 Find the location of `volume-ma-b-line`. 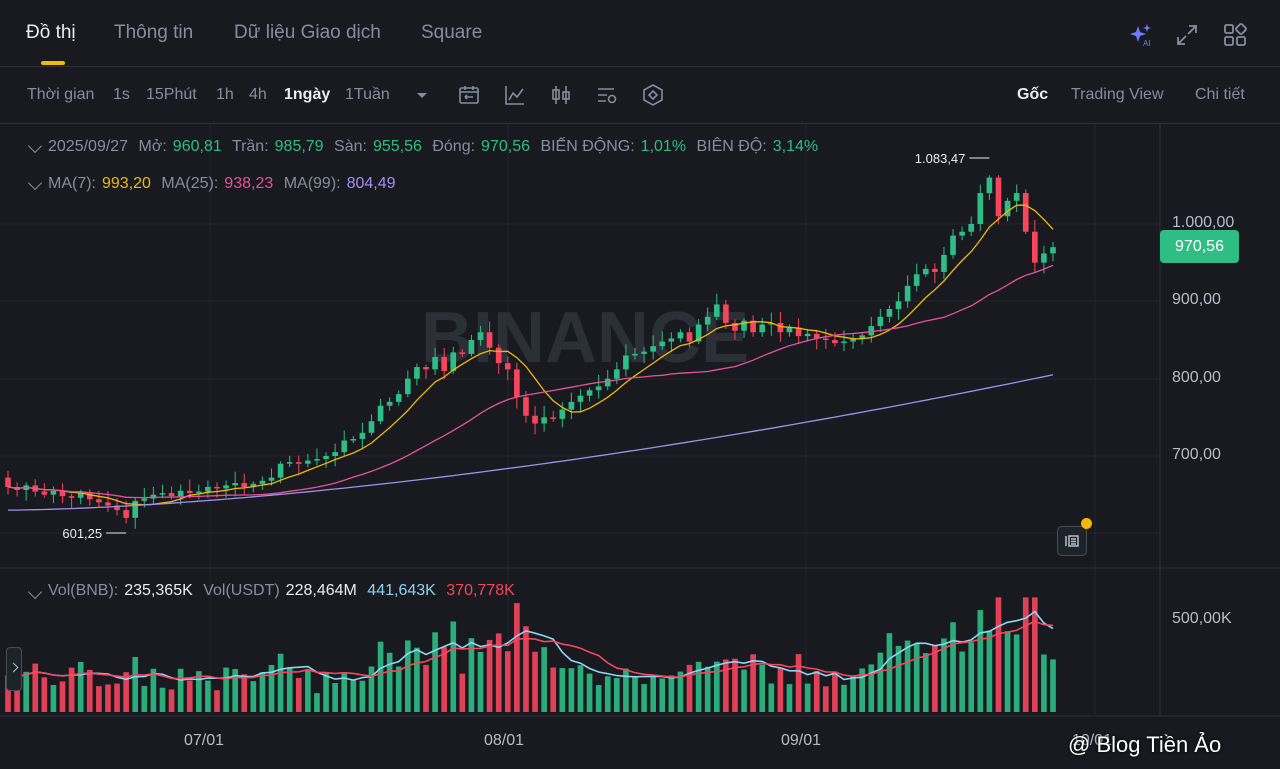

volume-ma-b-line is located at coordinates (530, 650).